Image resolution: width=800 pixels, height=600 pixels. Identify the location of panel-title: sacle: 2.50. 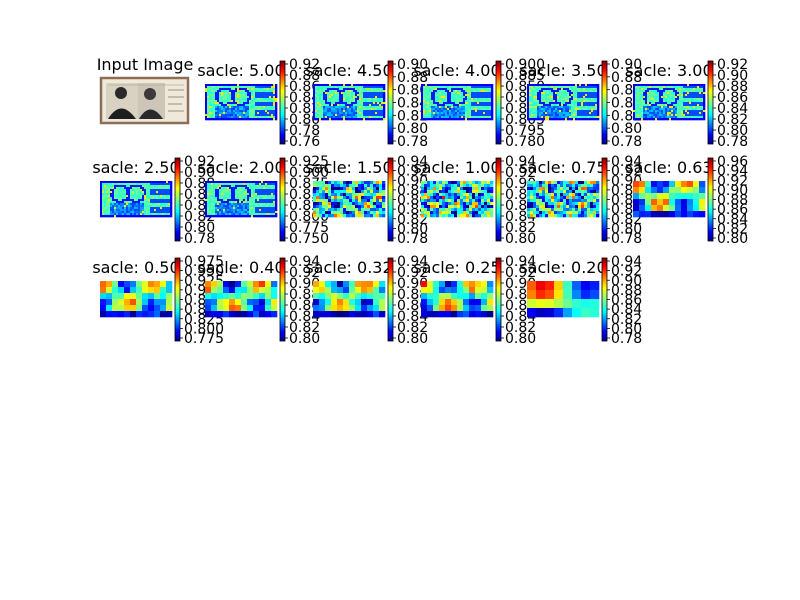
(135, 167).